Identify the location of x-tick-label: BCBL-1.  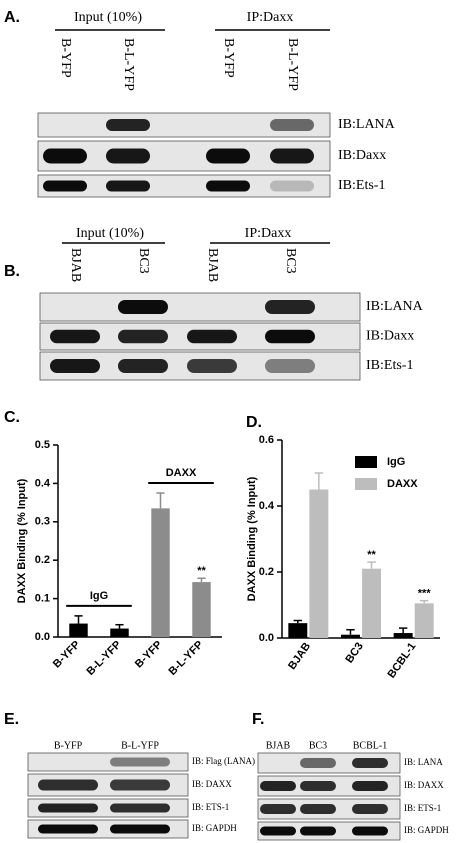
(402, 661).